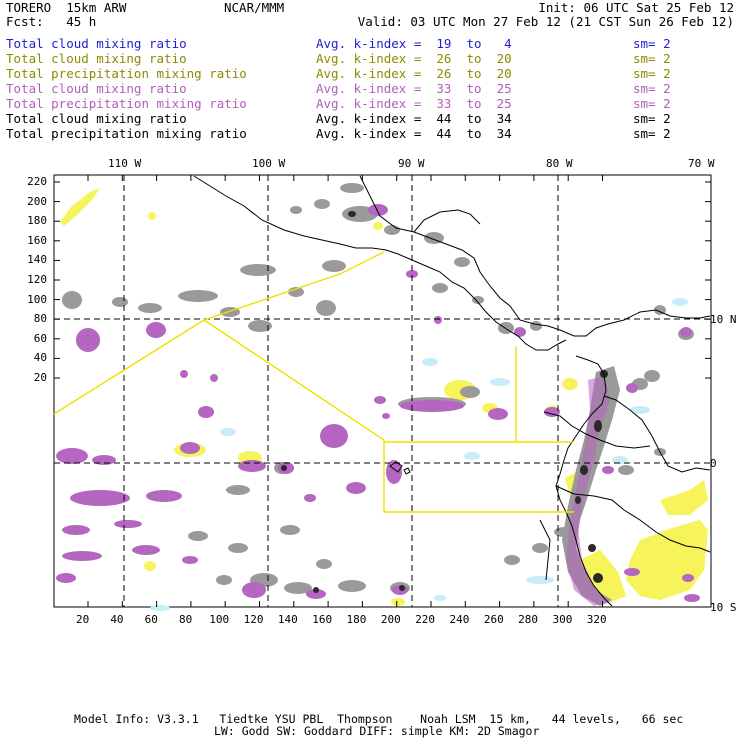  I want to click on right-lat-label: 10 N, so click(723, 319).